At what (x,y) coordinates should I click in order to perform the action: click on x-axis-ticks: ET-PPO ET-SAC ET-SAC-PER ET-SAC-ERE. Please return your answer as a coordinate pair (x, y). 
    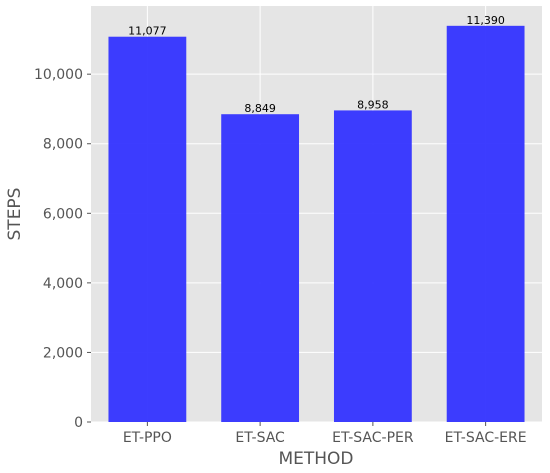
    Looking at the image, I should click on (325, 434).